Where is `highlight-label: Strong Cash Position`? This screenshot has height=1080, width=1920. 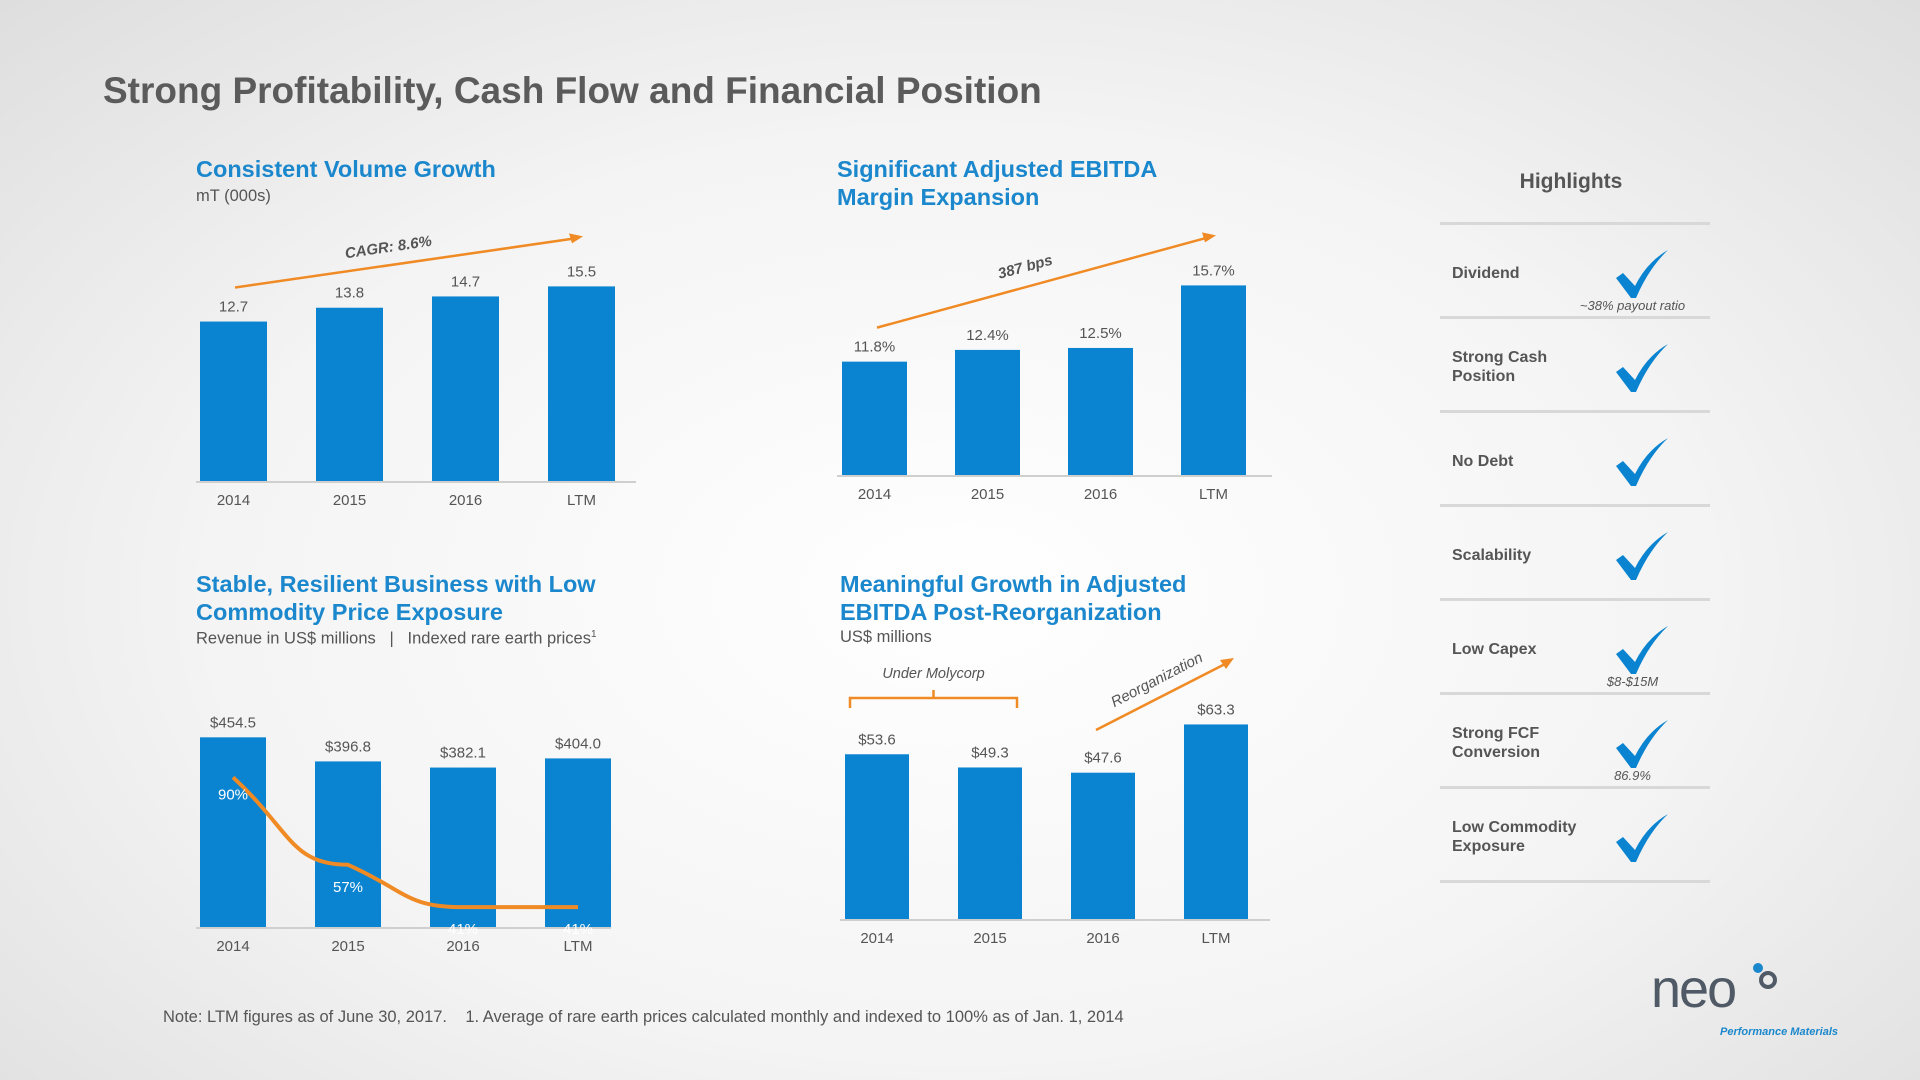 highlight-label: Strong Cash Position is located at coordinates (1500, 367).